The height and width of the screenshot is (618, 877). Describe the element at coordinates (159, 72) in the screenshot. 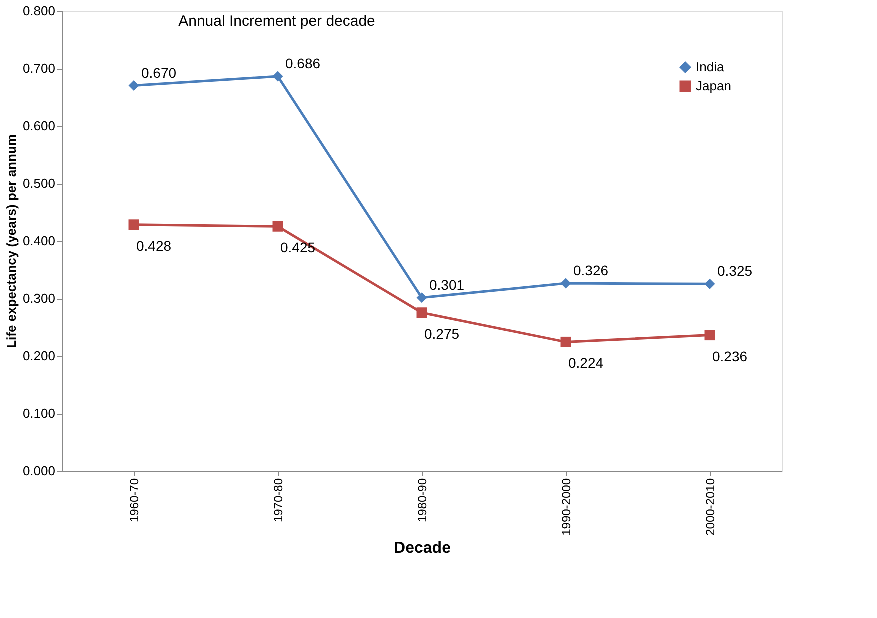

I see `data-label: 0.670` at that location.